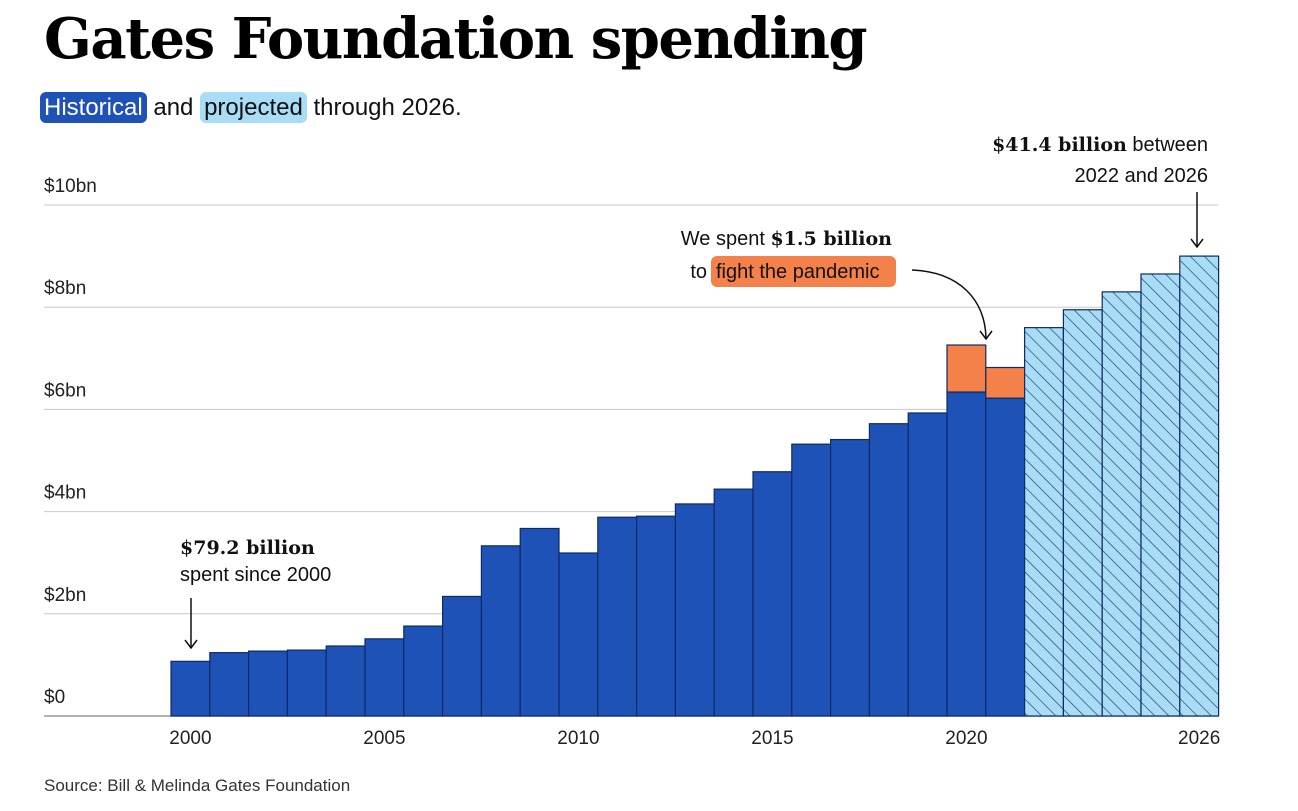 This screenshot has width=1298, height=811. I want to click on y-axis-ticks: $0 $2bn $4bn $6bn $8bn $10bn, so click(70, 442).